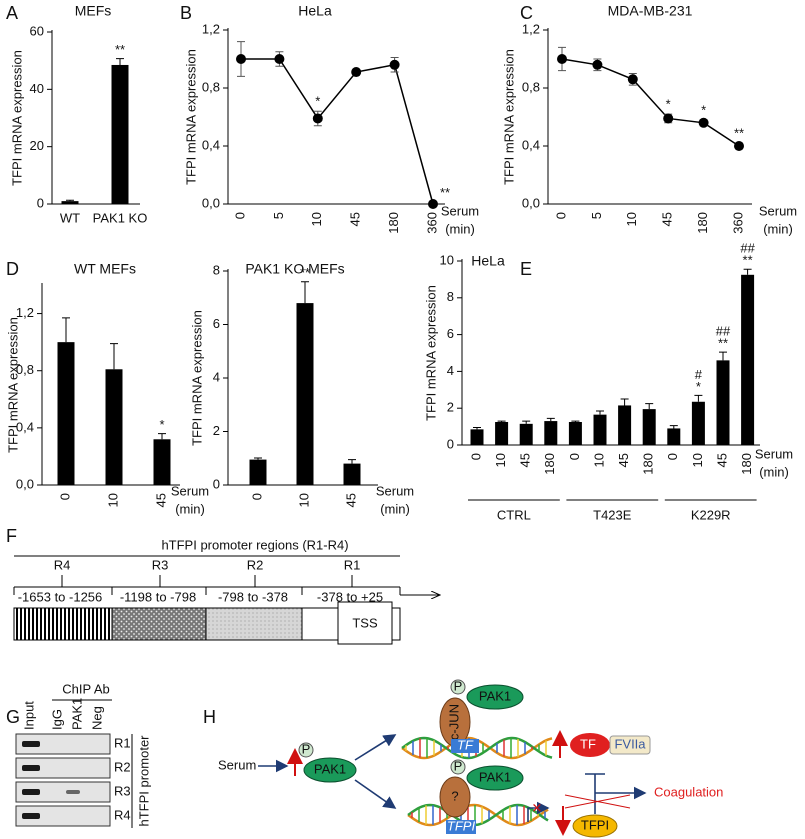  What do you see at coordinates (122, 742) in the screenshot?
I see `row-label: R1` at bounding box center [122, 742].